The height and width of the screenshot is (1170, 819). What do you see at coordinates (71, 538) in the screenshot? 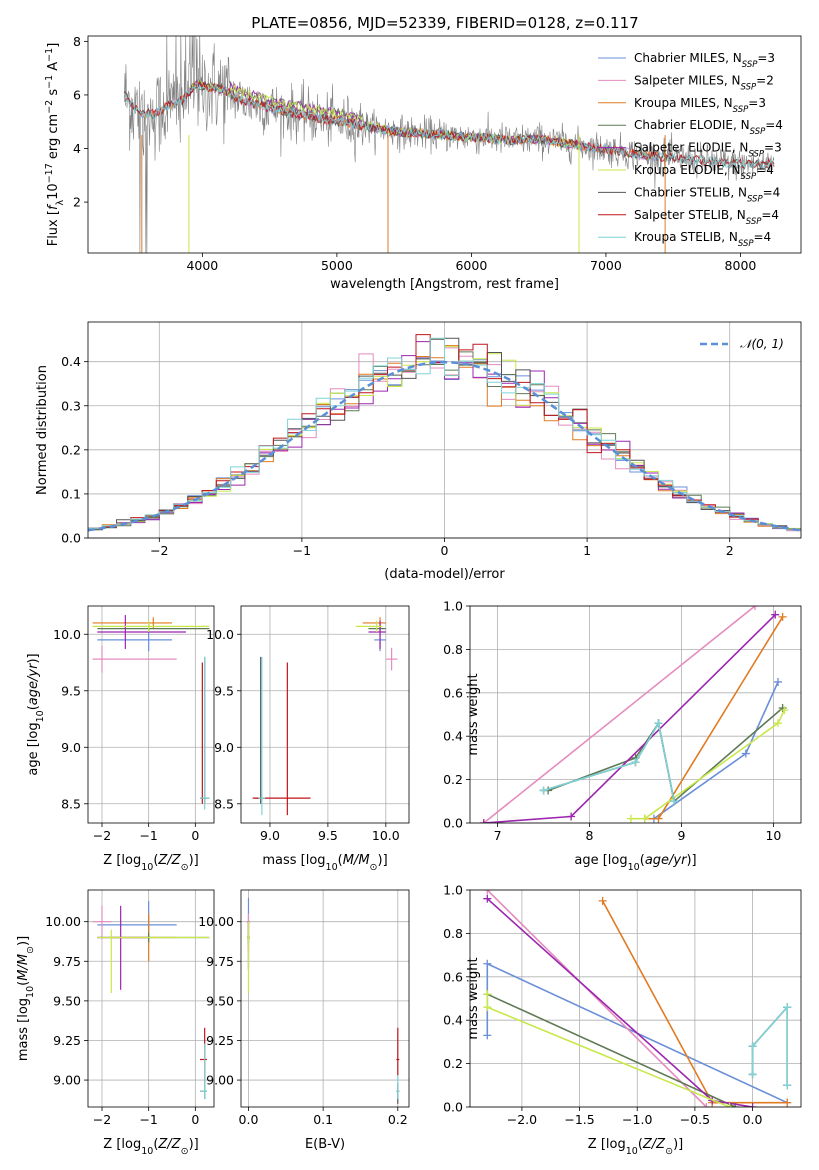
I see `tick-label-y: 0.0` at bounding box center [71, 538].